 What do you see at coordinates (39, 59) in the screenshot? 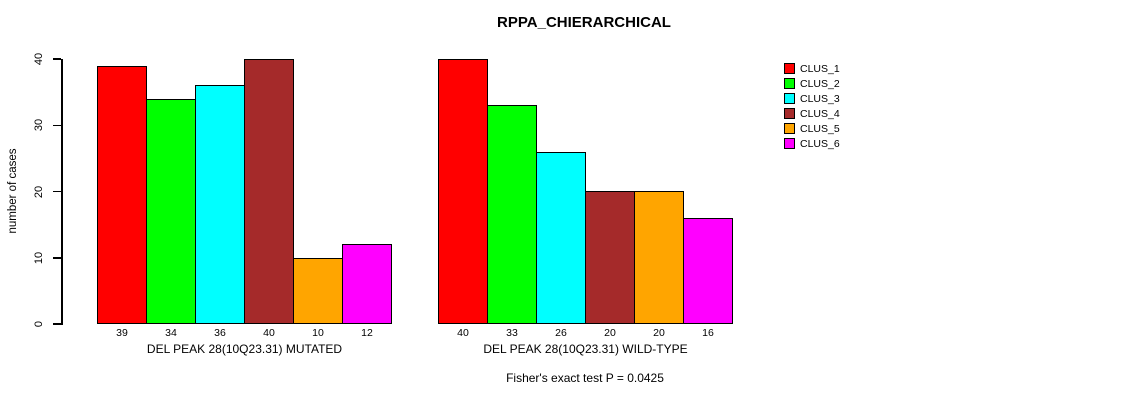
I see `y-tick-label: 40` at bounding box center [39, 59].